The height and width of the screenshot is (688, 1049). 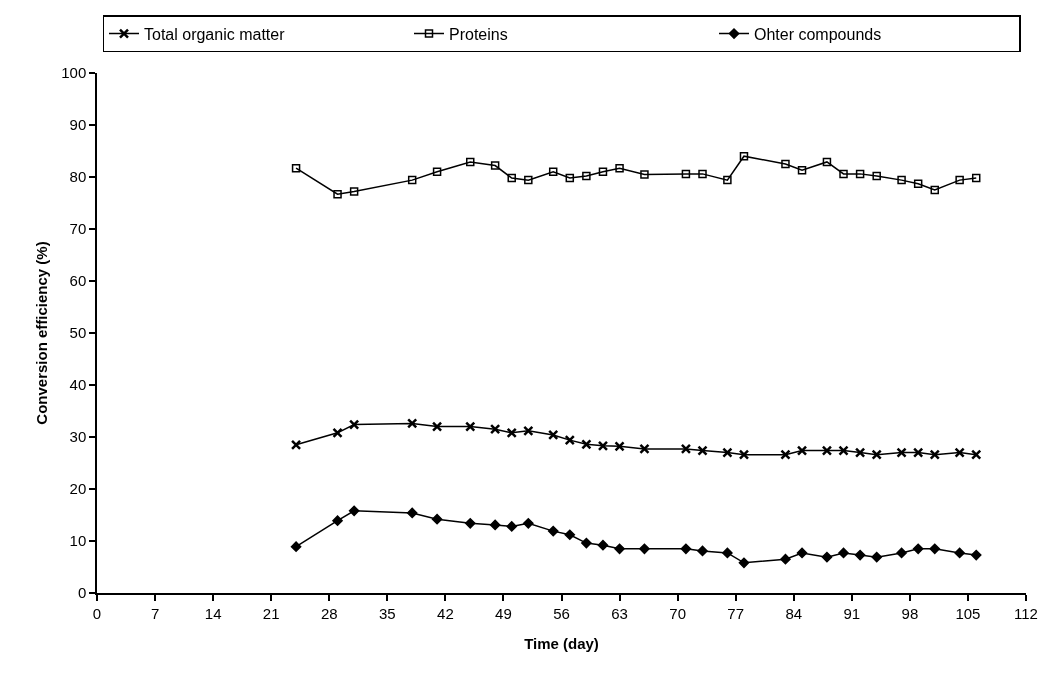 I want to click on x-tick-label: 42, so click(x=445, y=613).